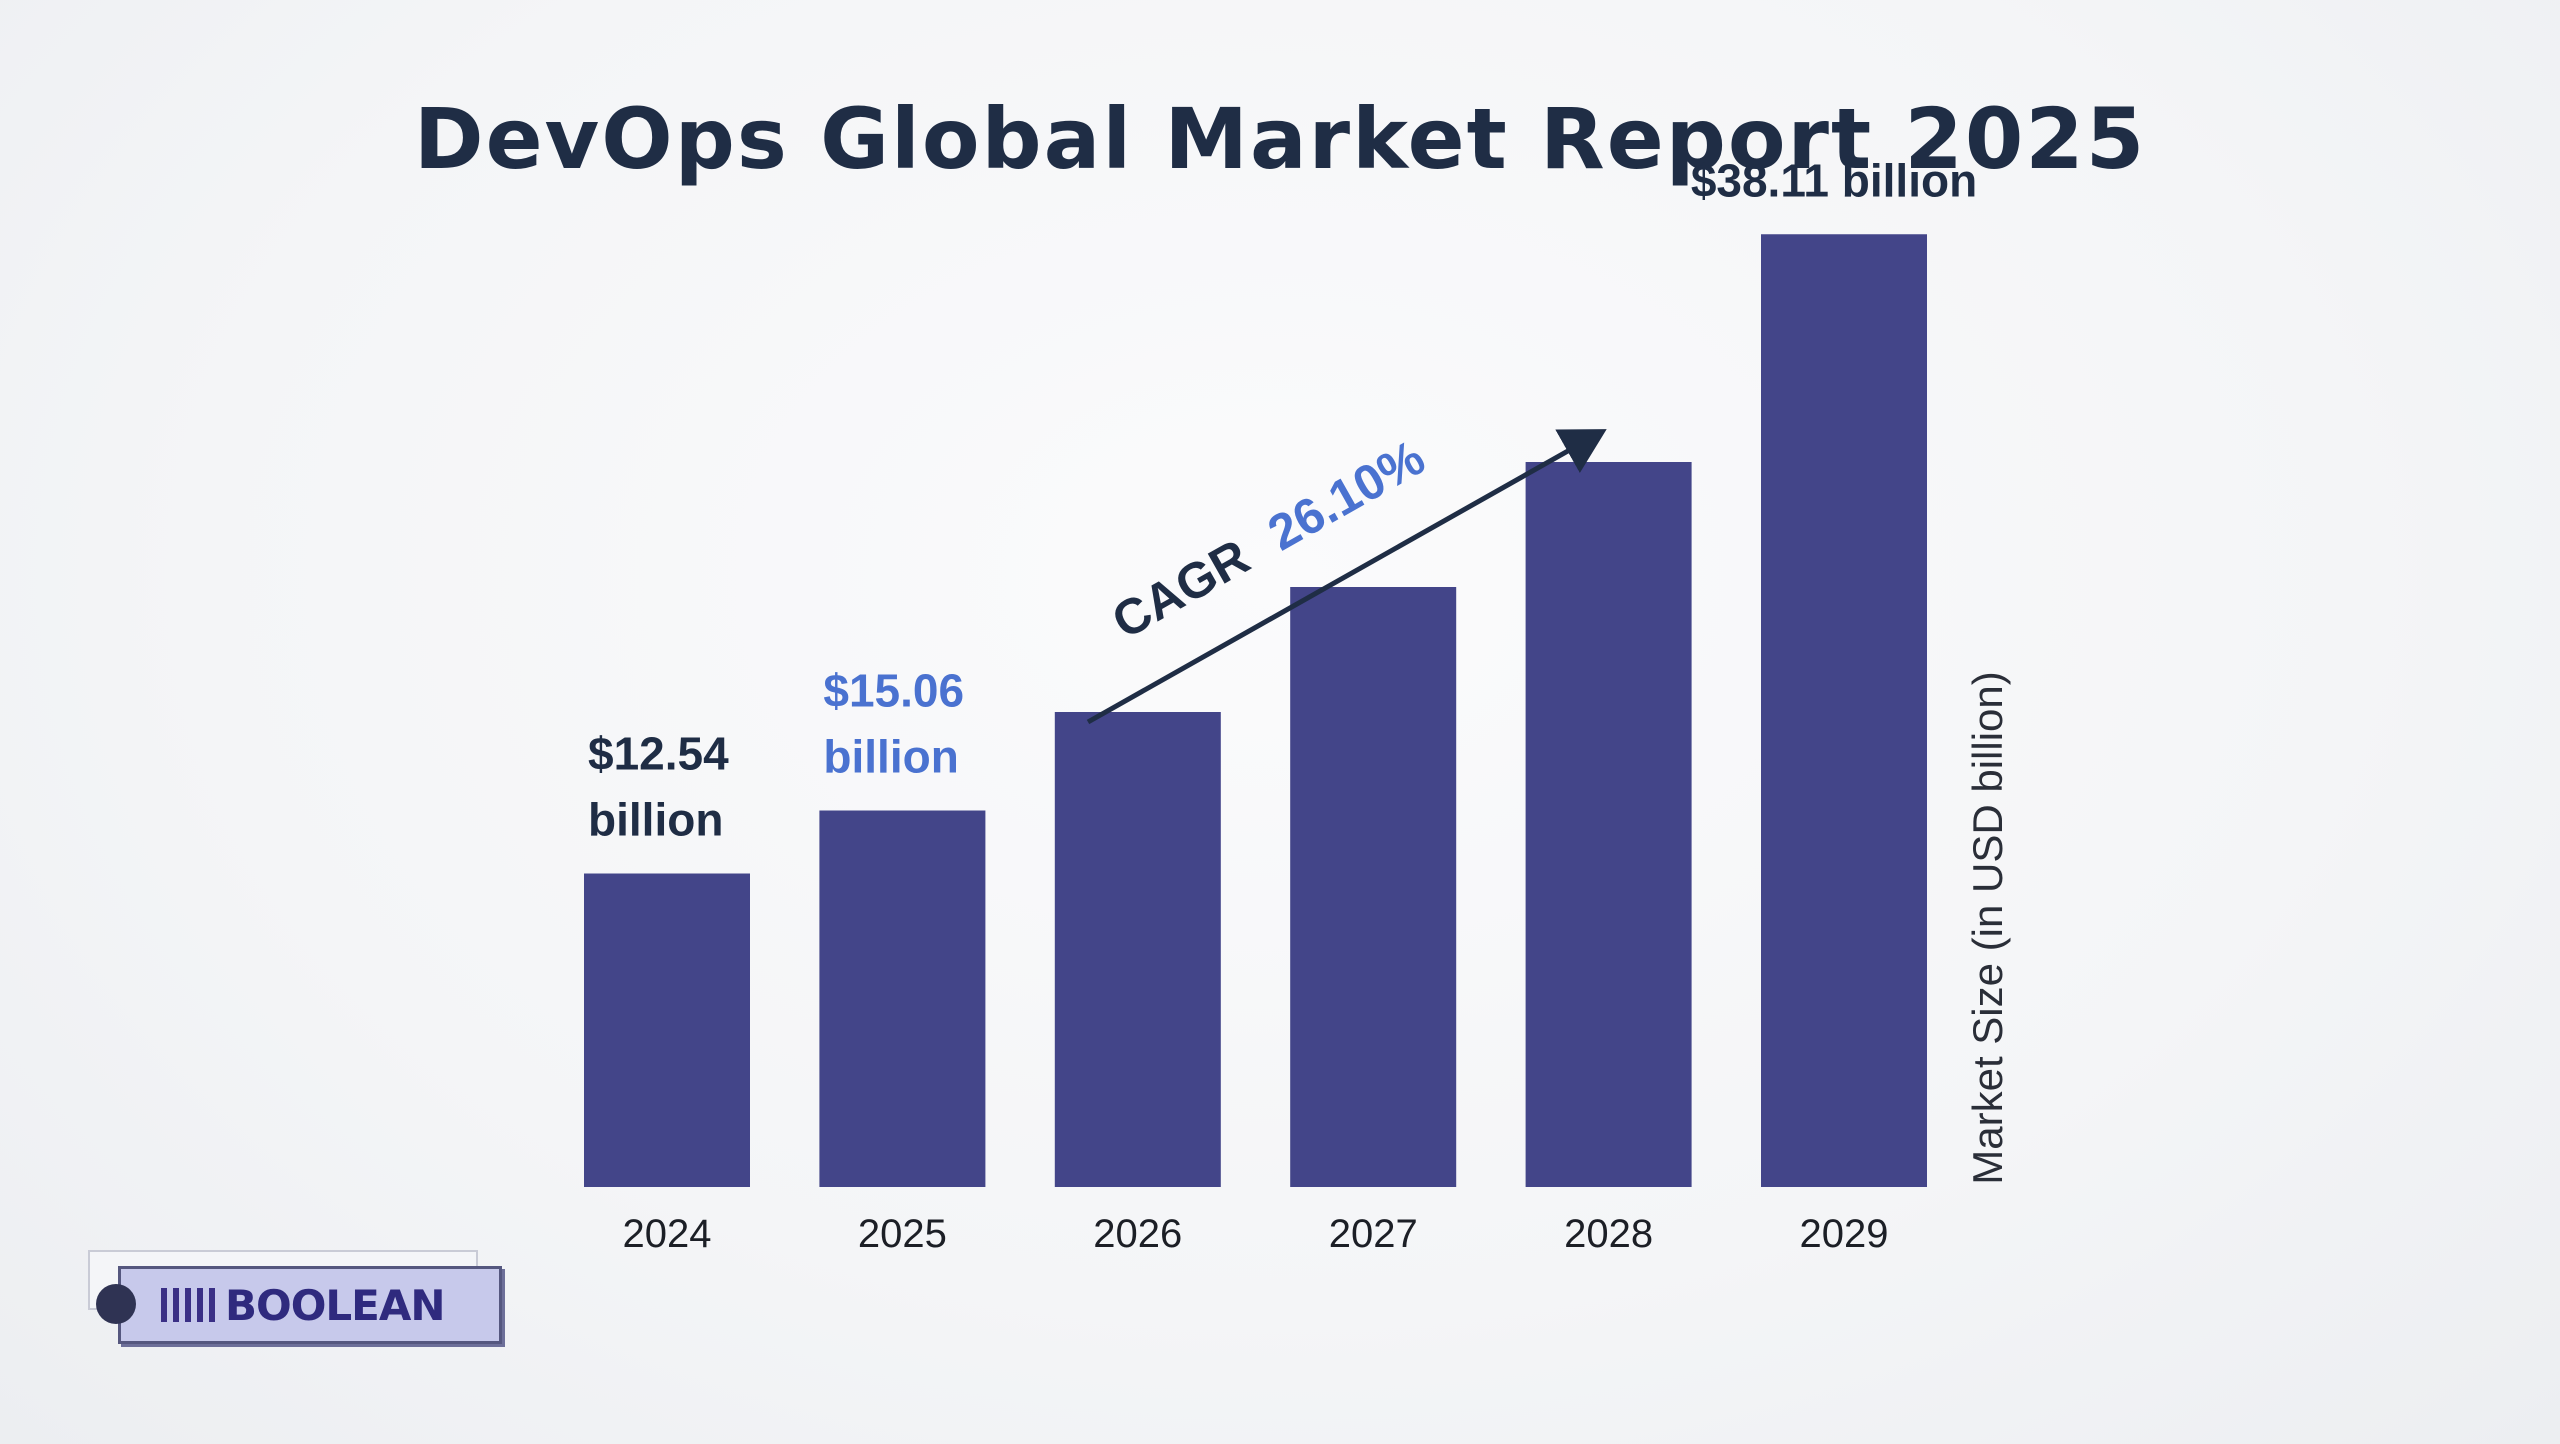  What do you see at coordinates (1280, 139) in the screenshot?
I see `chart-title: DevOps Global Market Report 2025` at bounding box center [1280, 139].